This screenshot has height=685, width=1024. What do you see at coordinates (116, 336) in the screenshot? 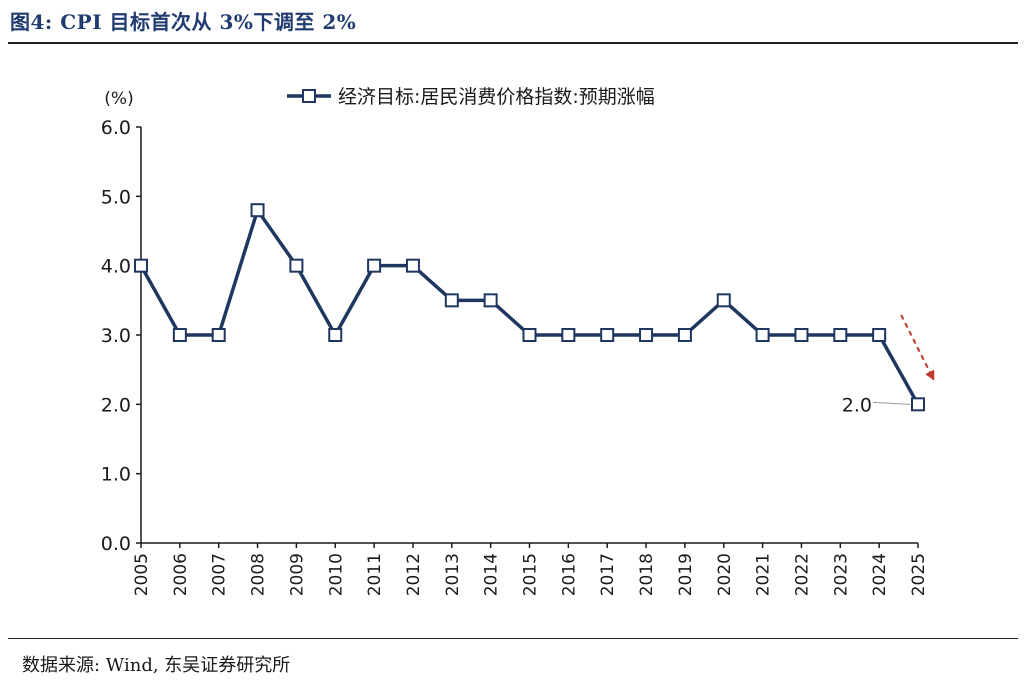
I see `y-tick-label: 3.0` at bounding box center [116, 336].